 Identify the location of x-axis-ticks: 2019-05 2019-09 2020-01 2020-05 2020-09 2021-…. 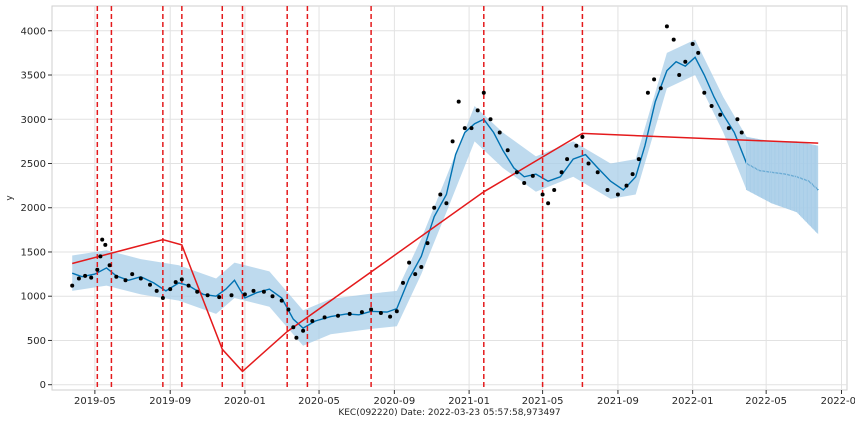
(464, 398).